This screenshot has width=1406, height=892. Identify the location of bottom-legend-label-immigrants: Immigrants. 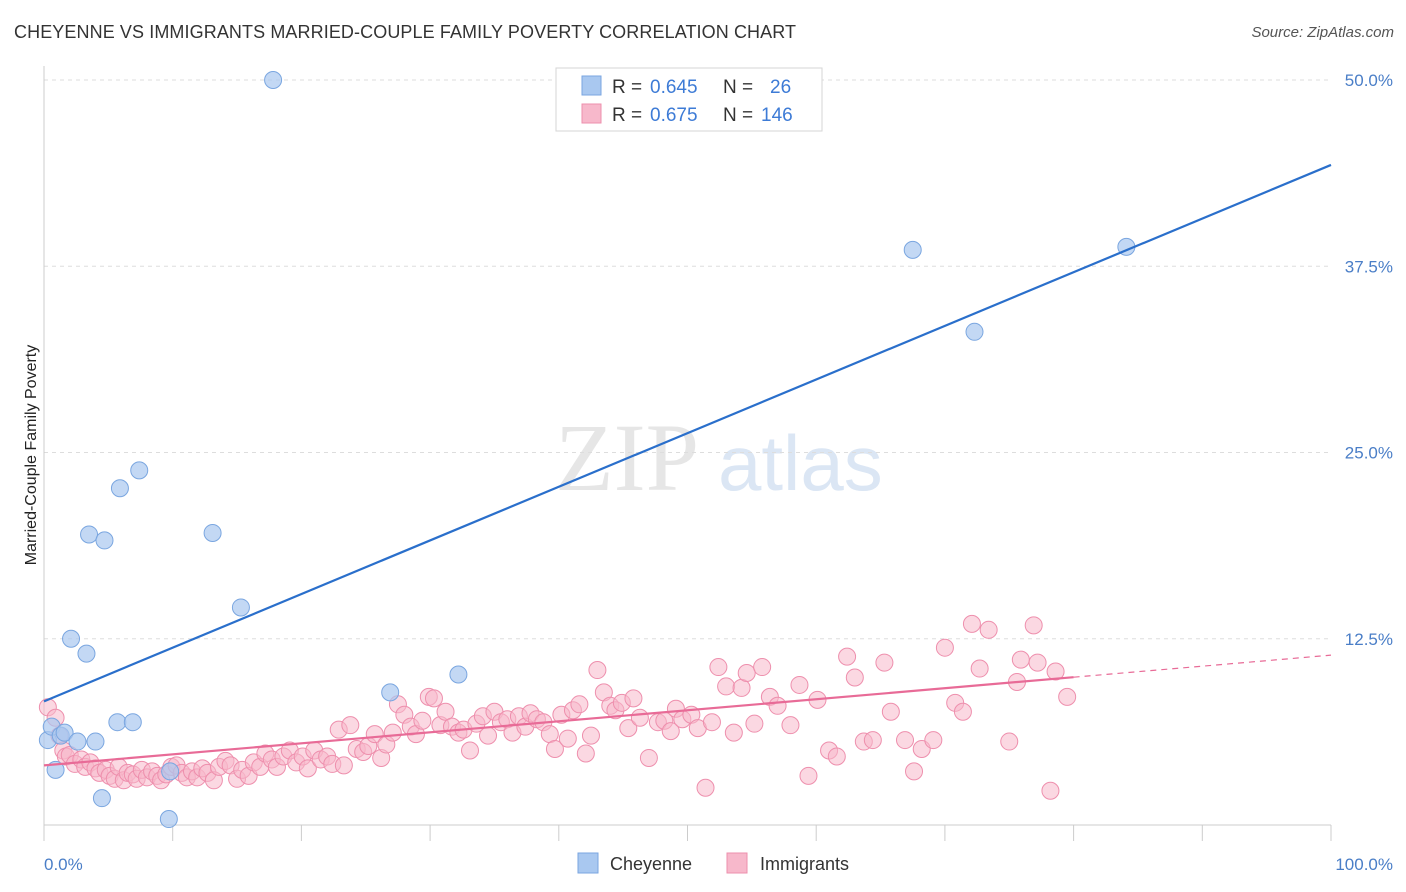
(804, 864).